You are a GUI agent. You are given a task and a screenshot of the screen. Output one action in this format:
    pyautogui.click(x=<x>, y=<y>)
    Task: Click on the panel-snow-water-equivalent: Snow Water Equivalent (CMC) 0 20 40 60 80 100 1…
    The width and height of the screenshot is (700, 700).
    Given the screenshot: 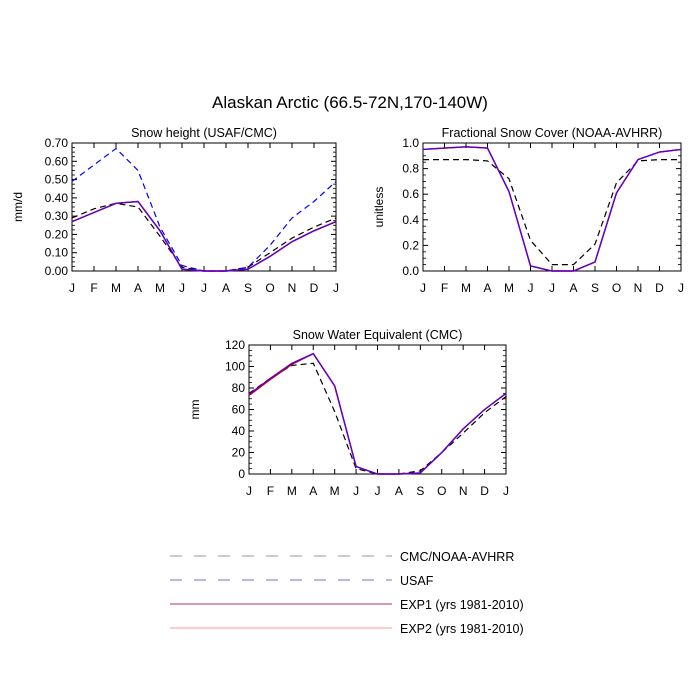 What is the action you would take?
    pyautogui.click(x=348, y=413)
    